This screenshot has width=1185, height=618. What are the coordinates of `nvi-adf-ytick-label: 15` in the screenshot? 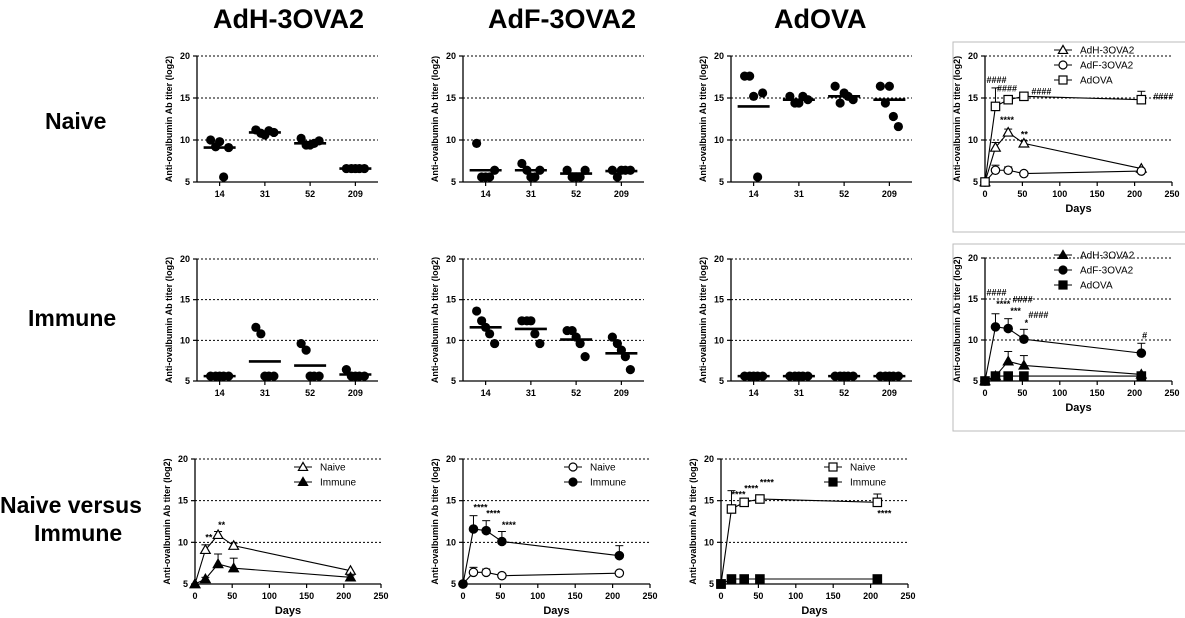 It's located at (451, 501).